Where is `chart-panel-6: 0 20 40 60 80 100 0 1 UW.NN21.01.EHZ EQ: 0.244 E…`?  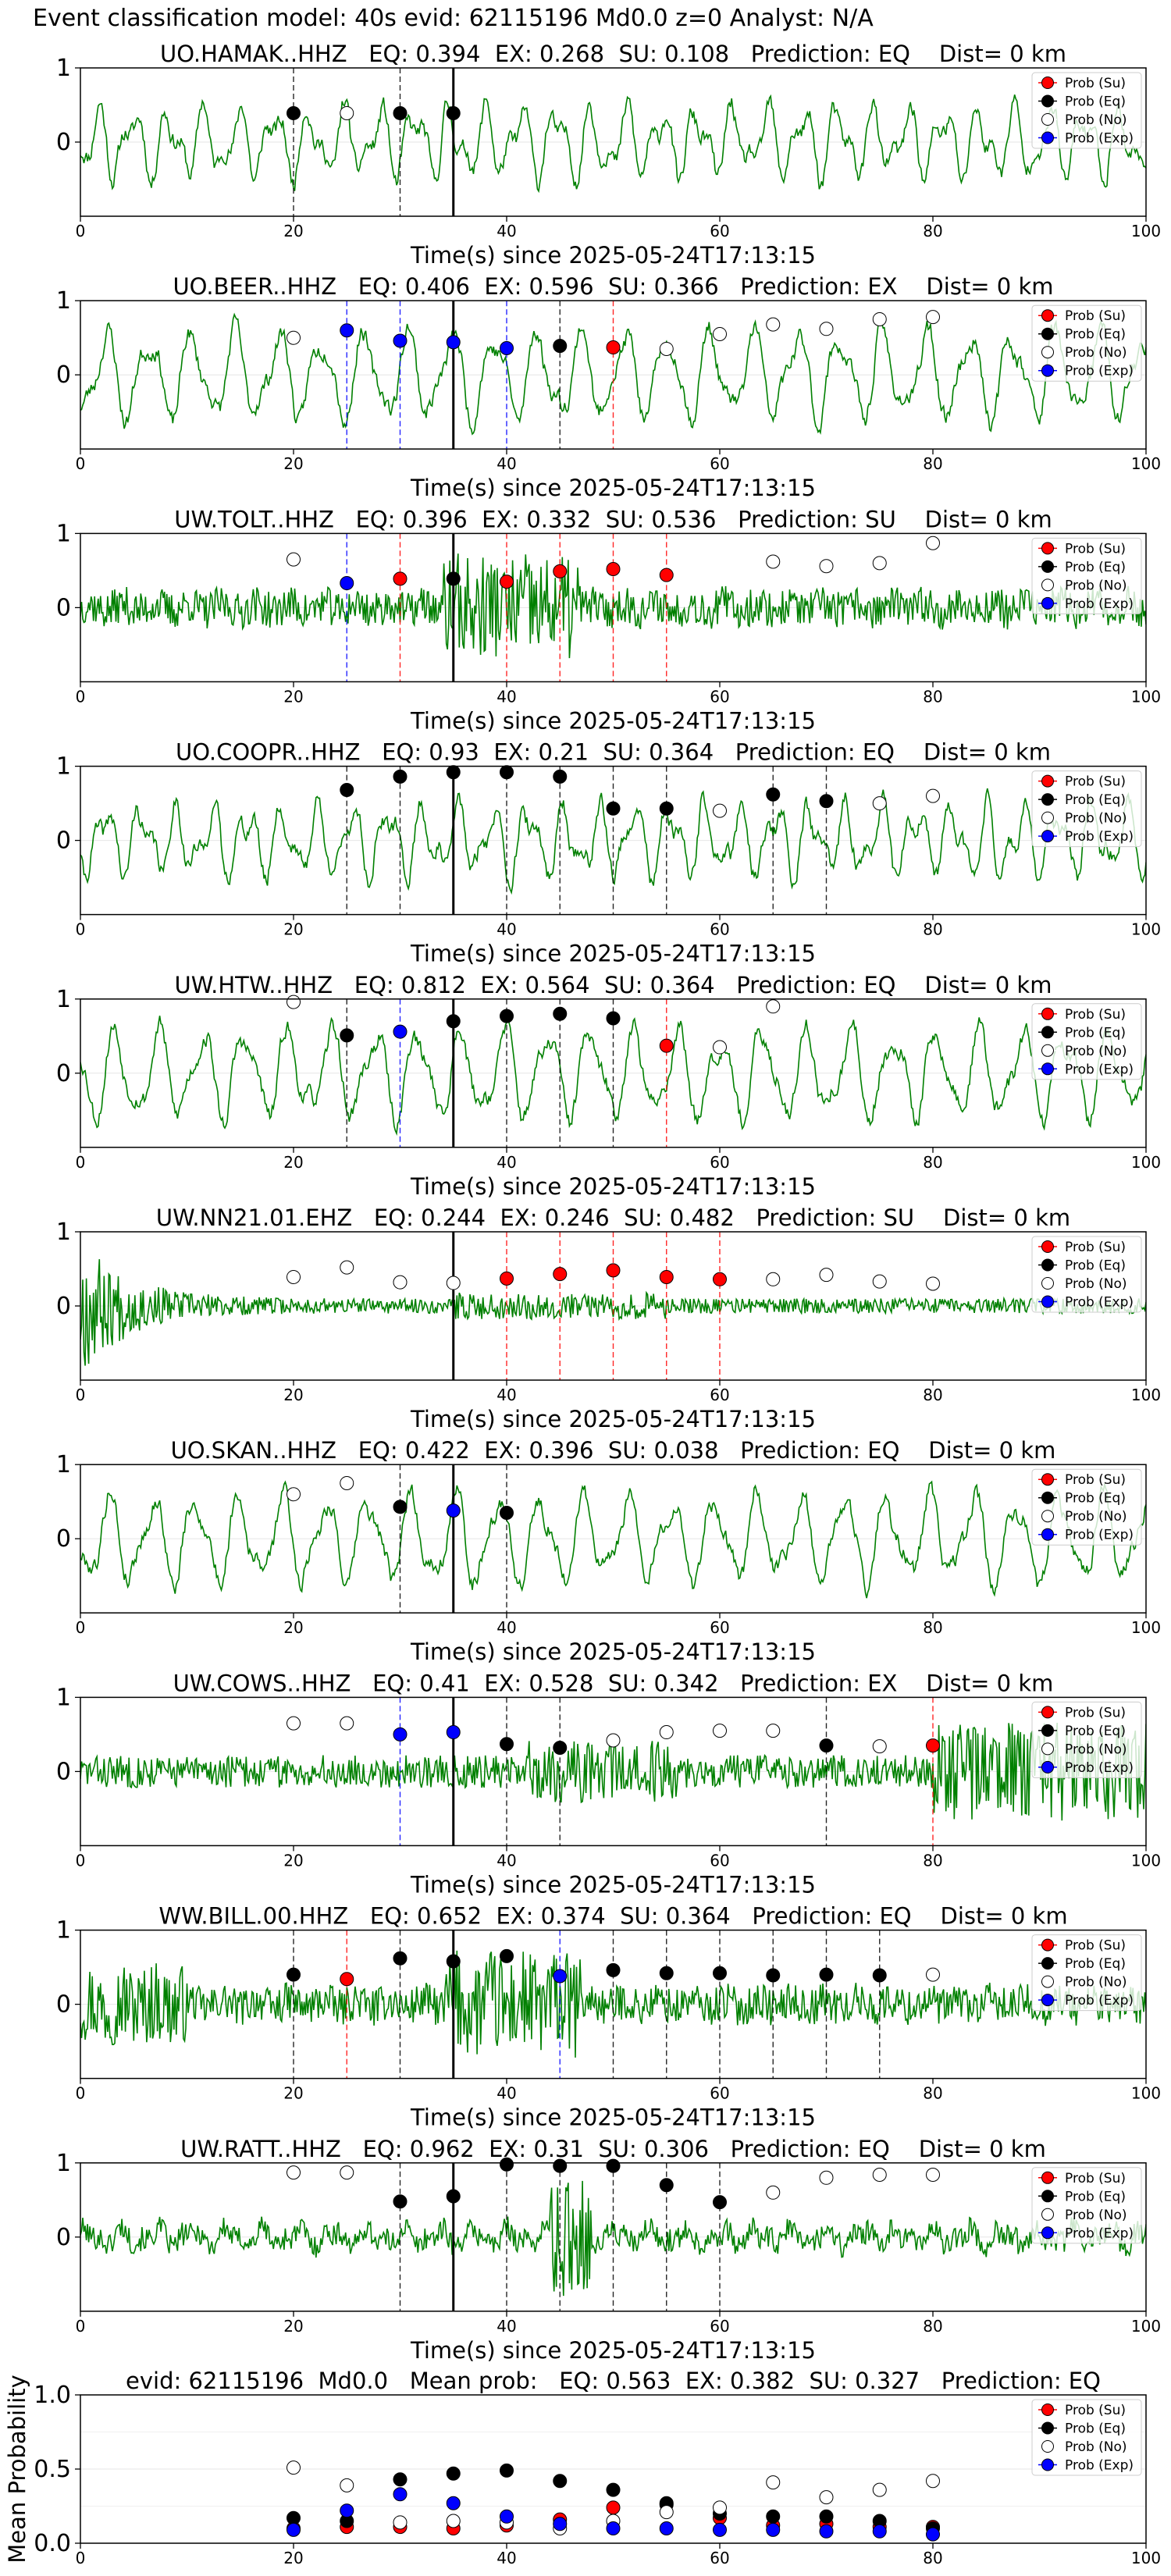
chart-panel-6: 0 20 40 60 80 100 0 1 UW.NN21.01.EHZ EQ: 0.244 E… is located at coordinates (608, 1318).